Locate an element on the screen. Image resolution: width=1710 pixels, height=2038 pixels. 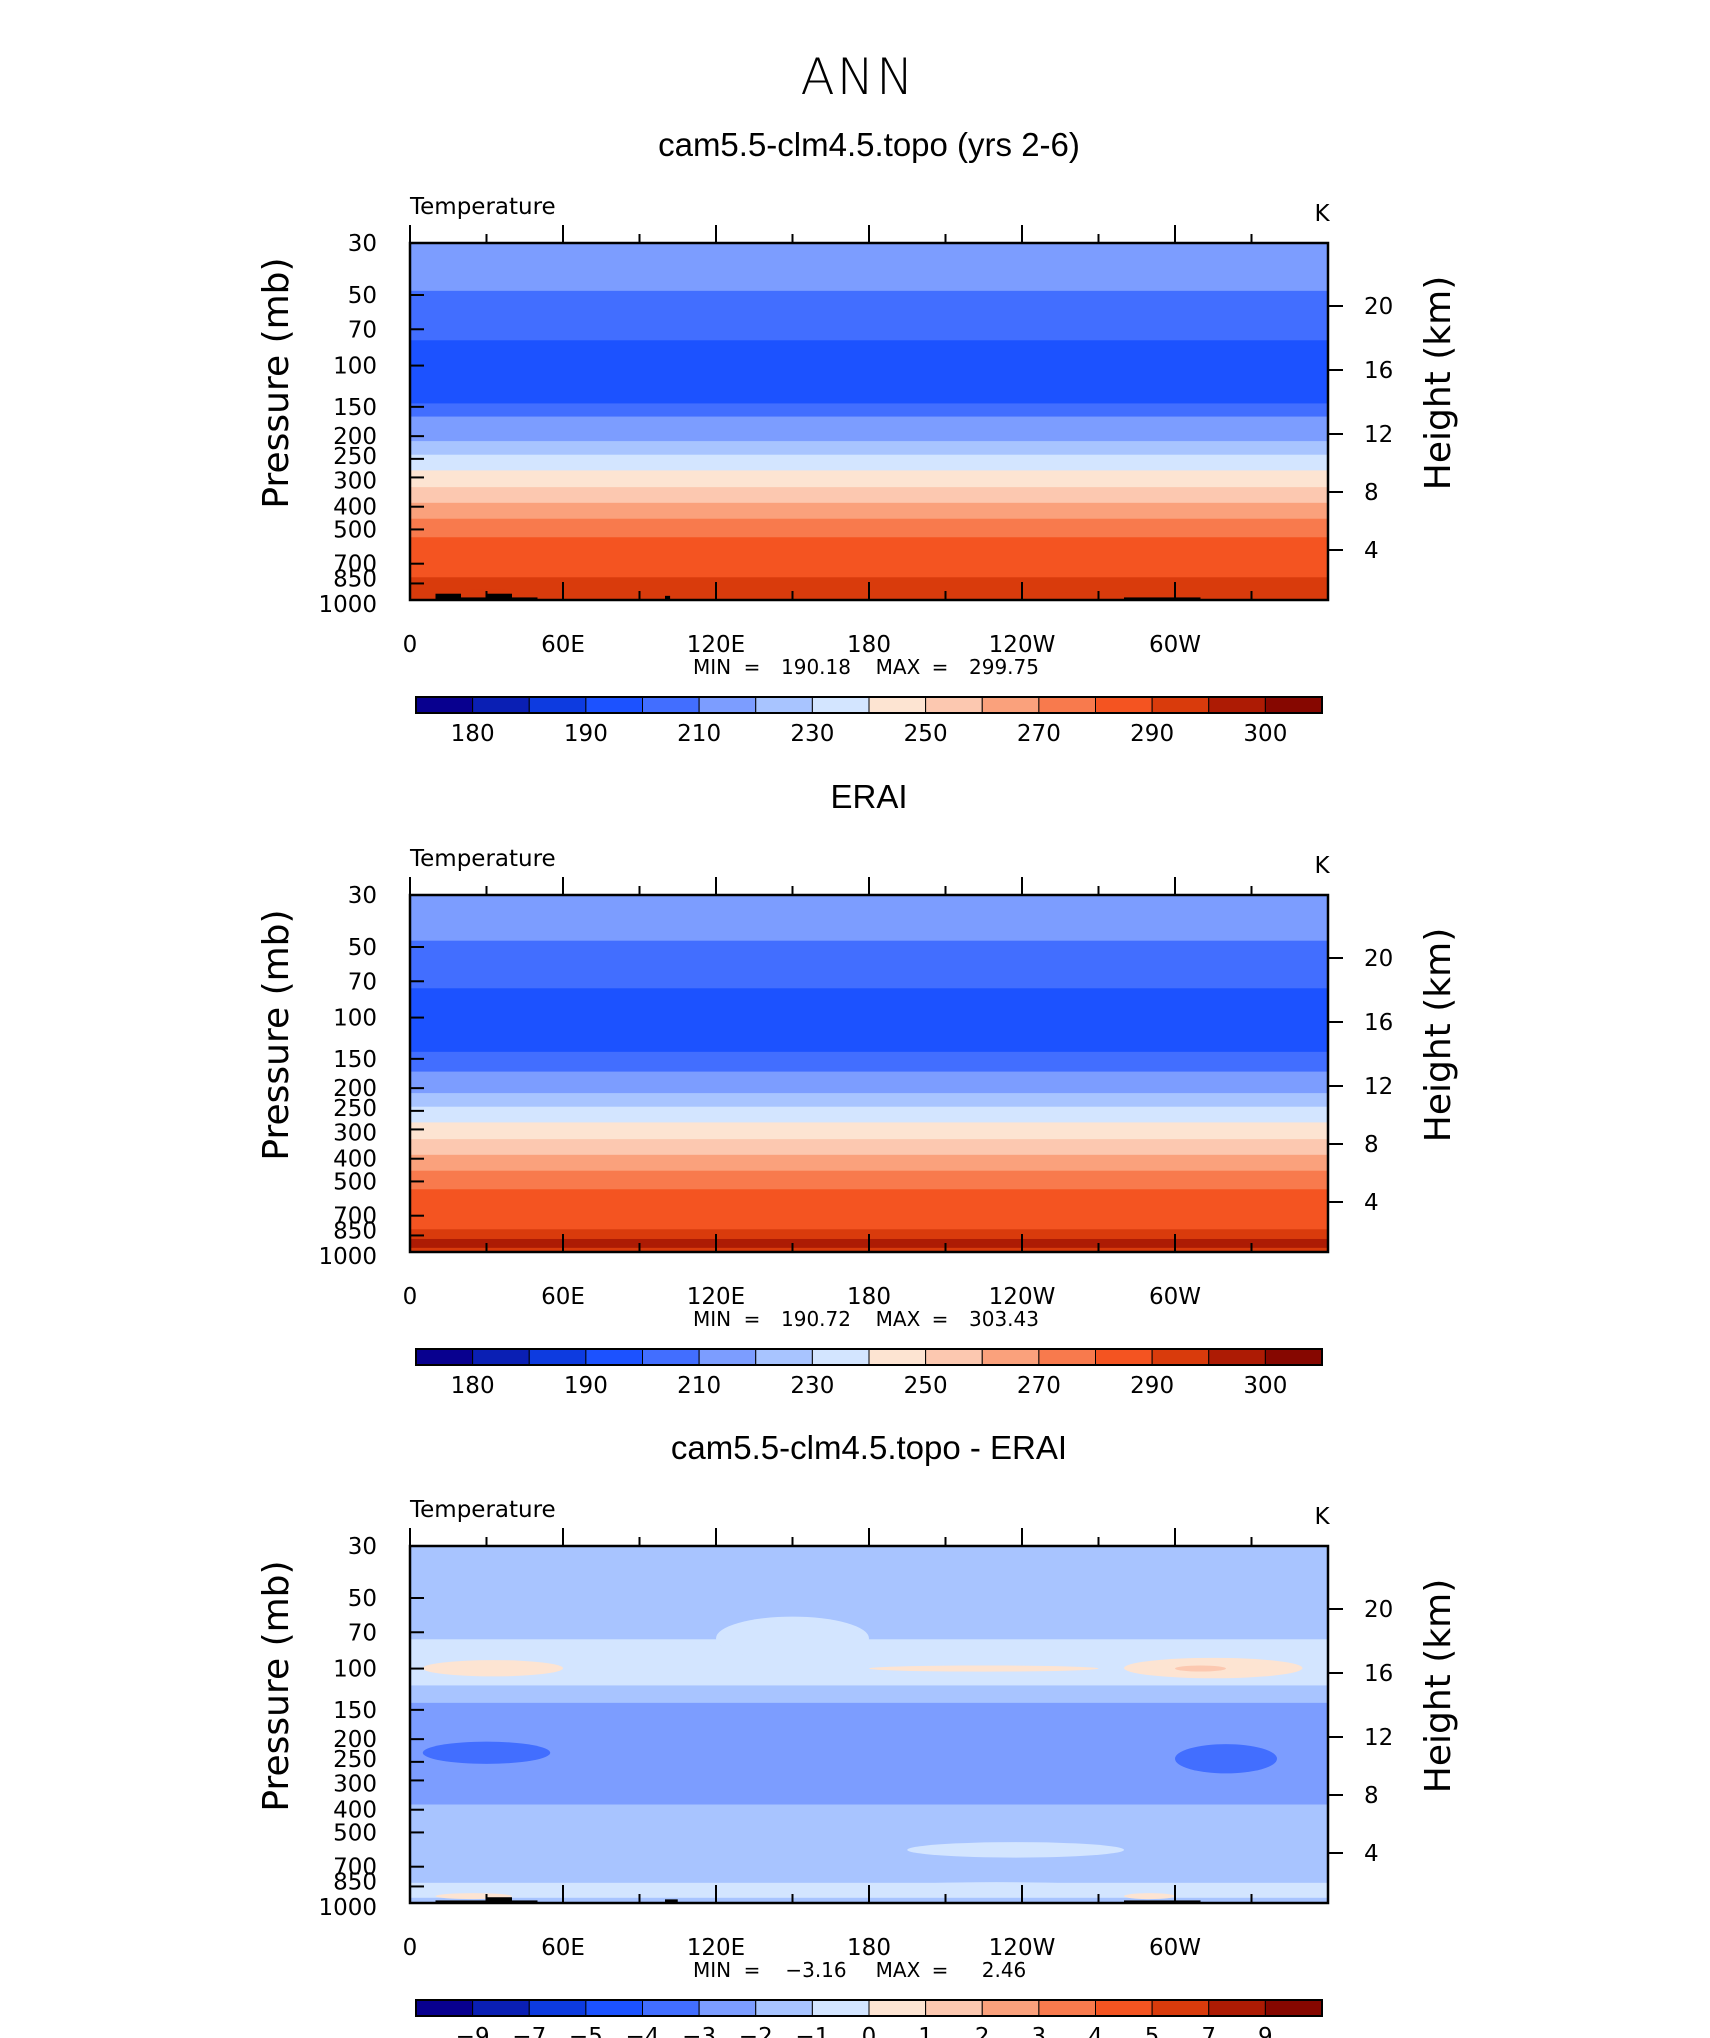
y-tick-label: 50 is located at coordinates (362, 296).